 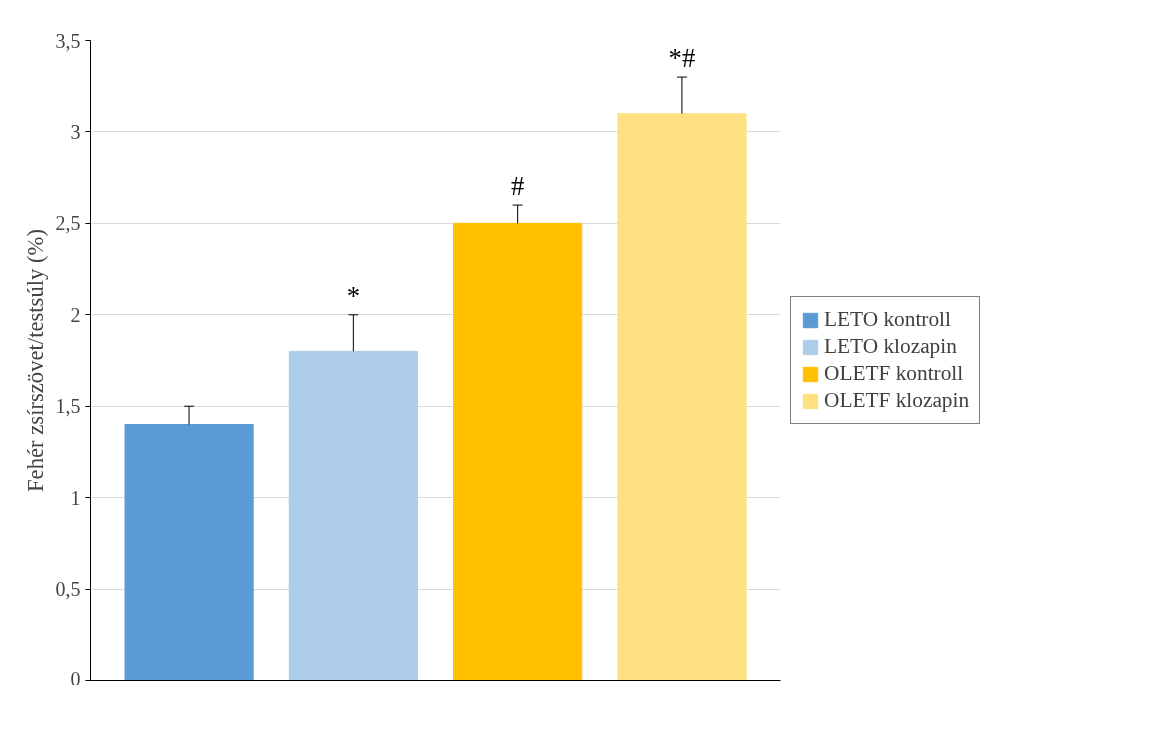 I want to click on legend-label: OLETF klozapin, so click(x=897, y=400).